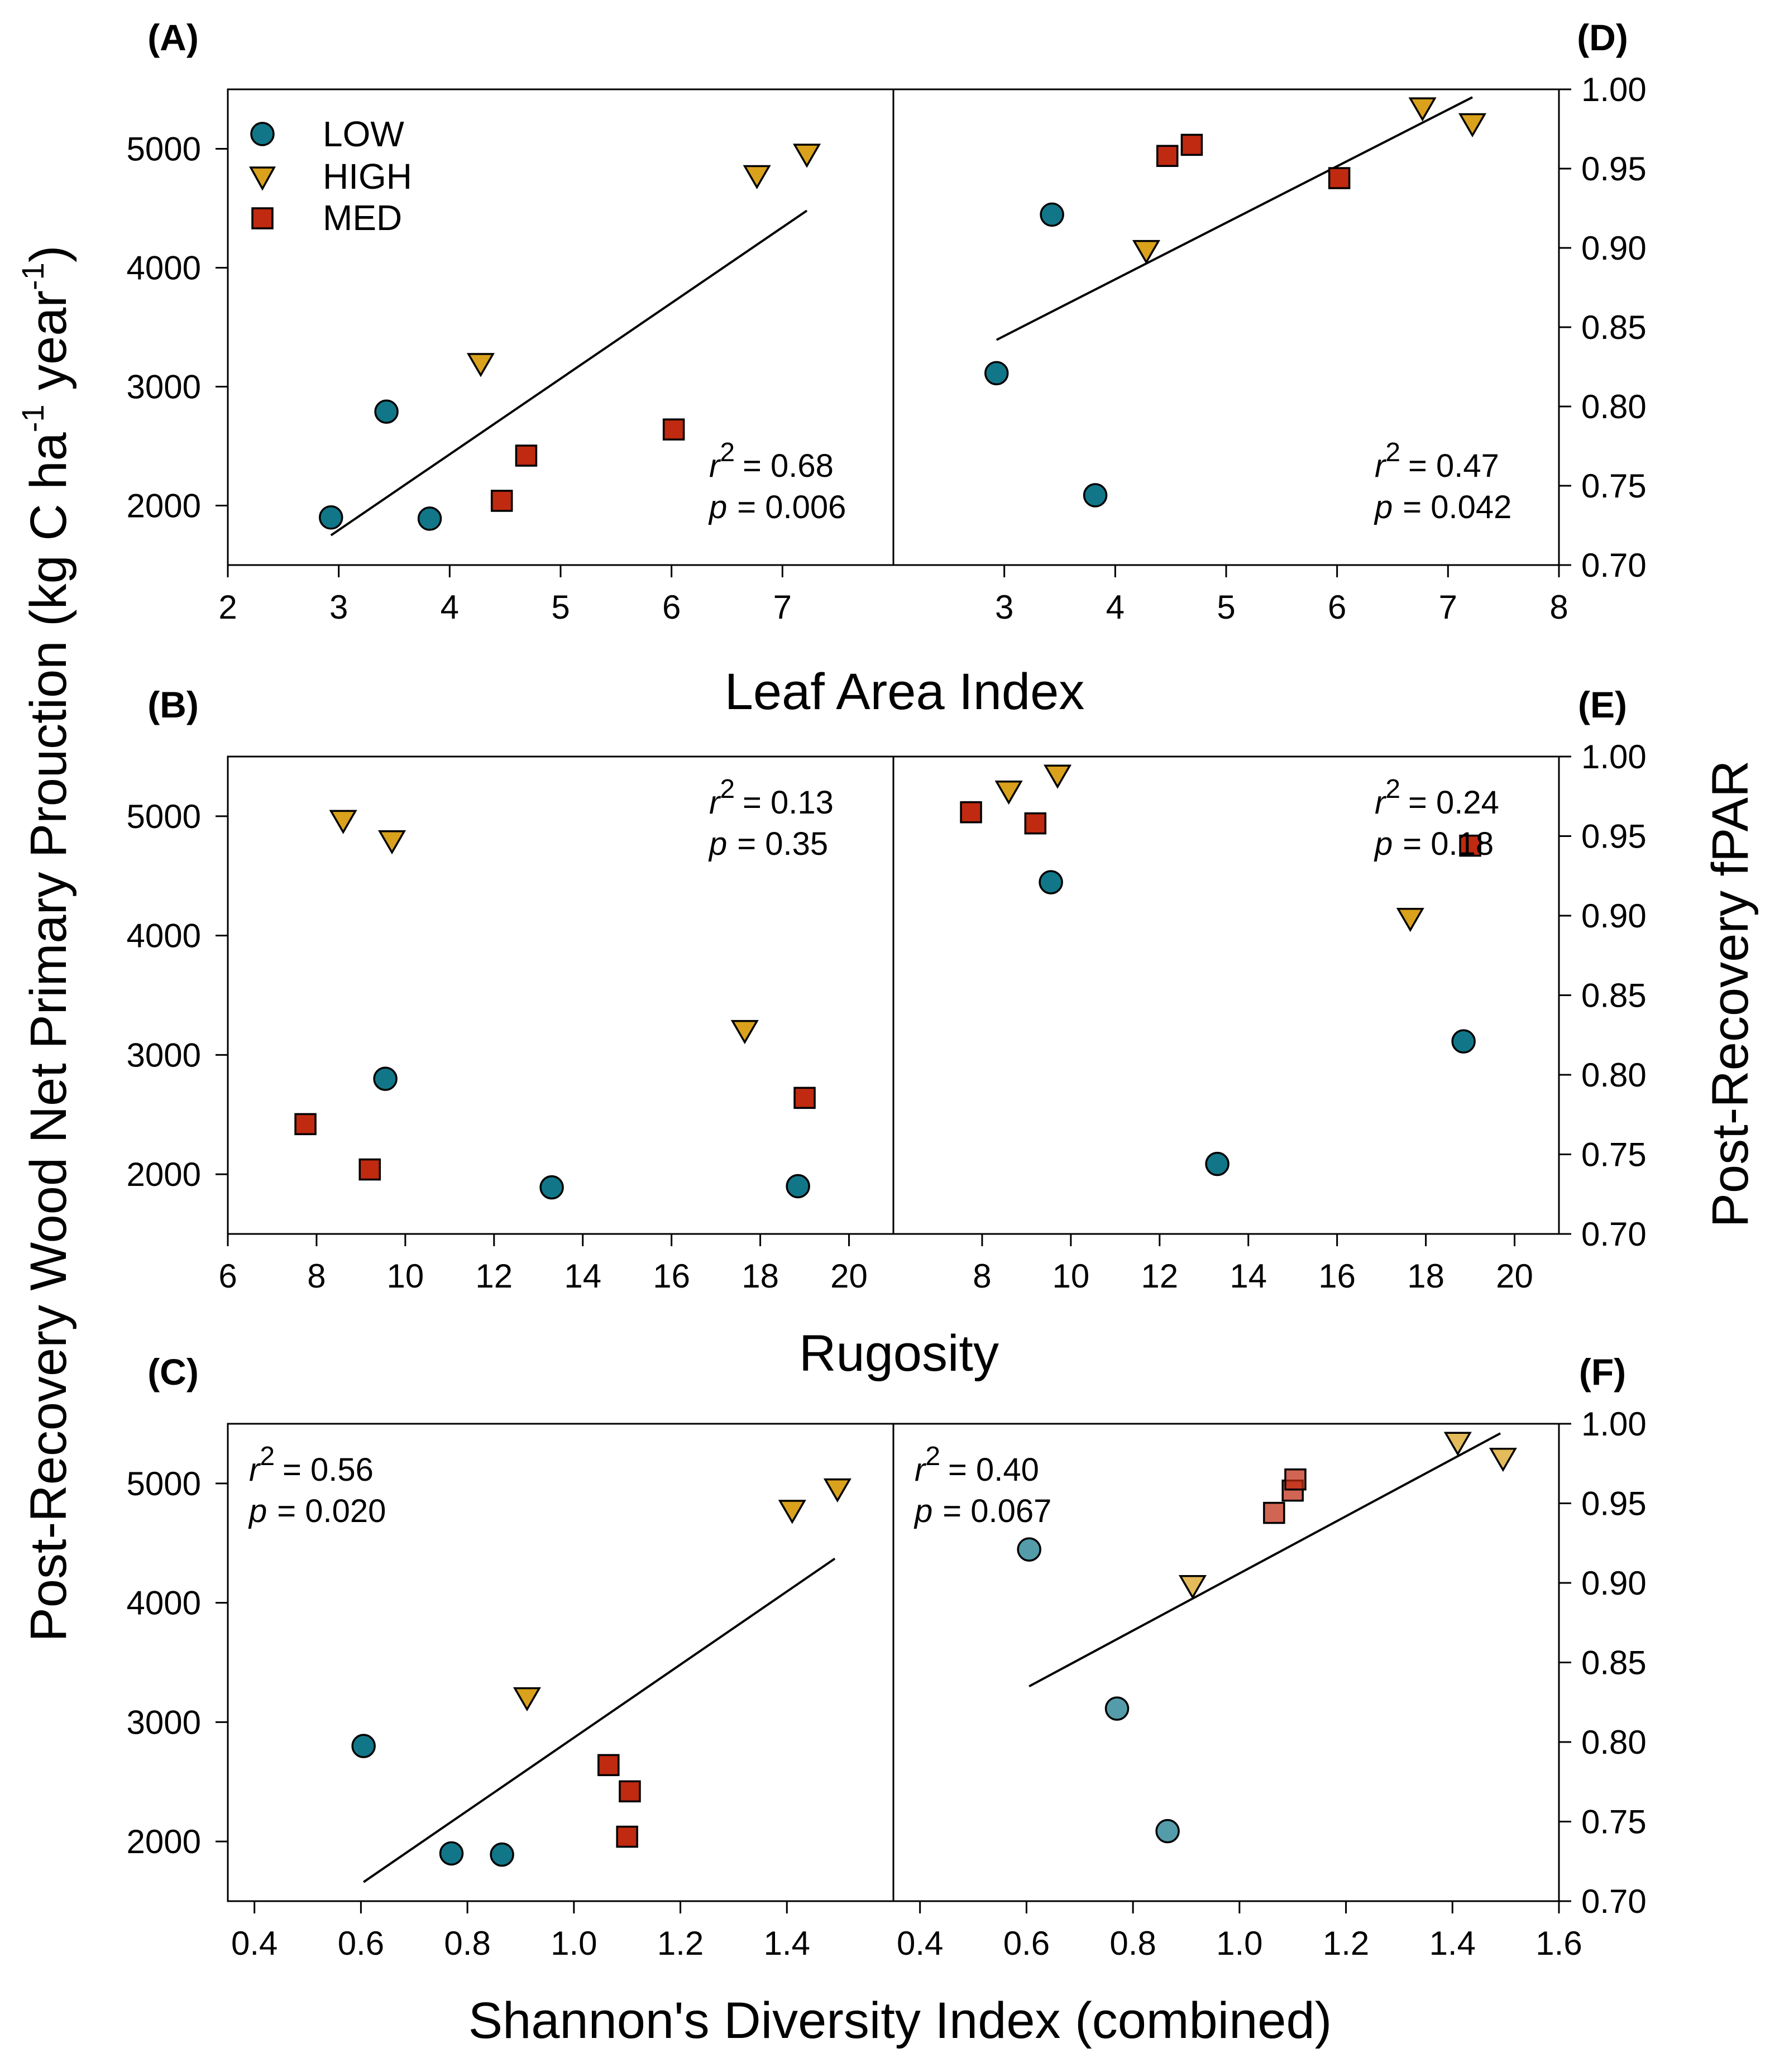 This screenshot has width=1770, height=2072. I want to click on r-squared-label: r2 = 0.56, so click(311, 1465).